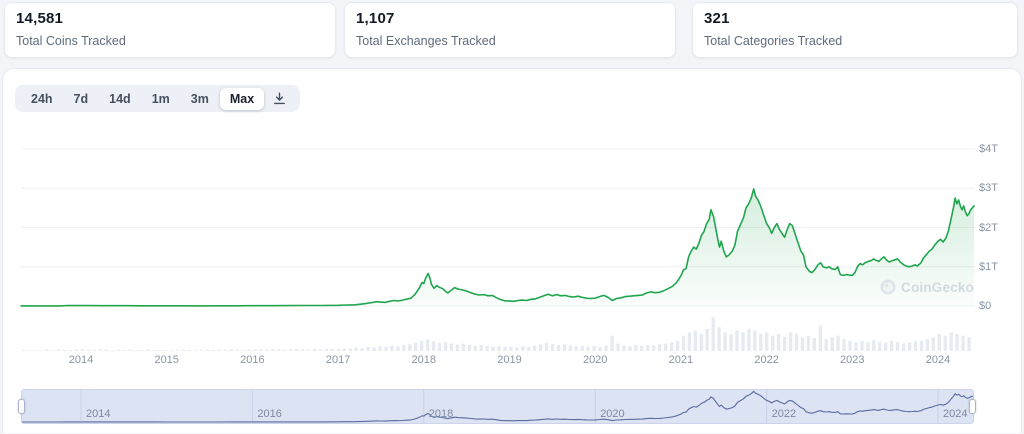  What do you see at coordinates (509, 360) in the screenshot?
I see `x-axis-label: 2019` at bounding box center [509, 360].